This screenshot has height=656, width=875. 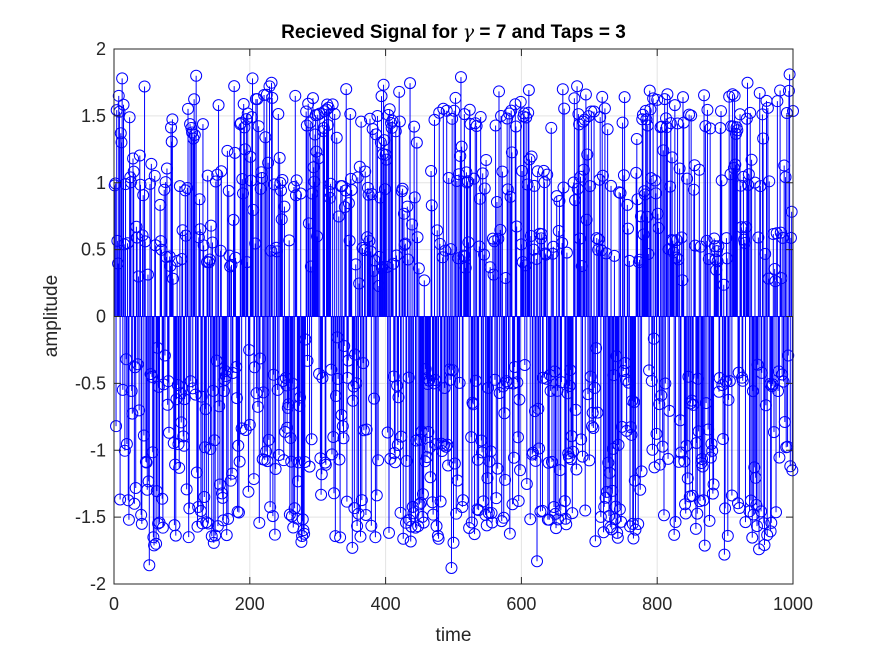 What do you see at coordinates (93, 116) in the screenshot?
I see `y-tick-label: 1.5` at bounding box center [93, 116].